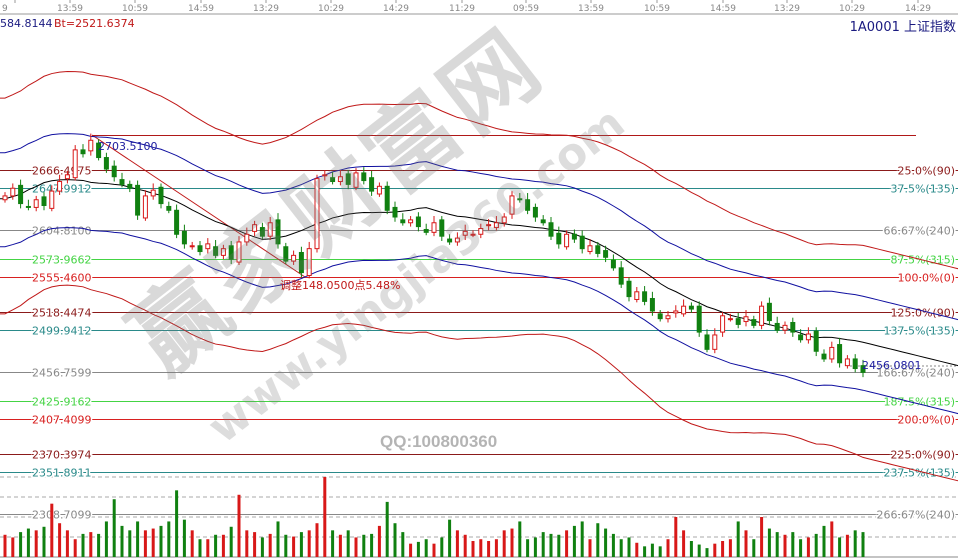 The image size is (958, 559). What do you see at coordinates (94, 23) in the screenshot?
I see `bt-value: Bt=2521.6374` at bounding box center [94, 23].